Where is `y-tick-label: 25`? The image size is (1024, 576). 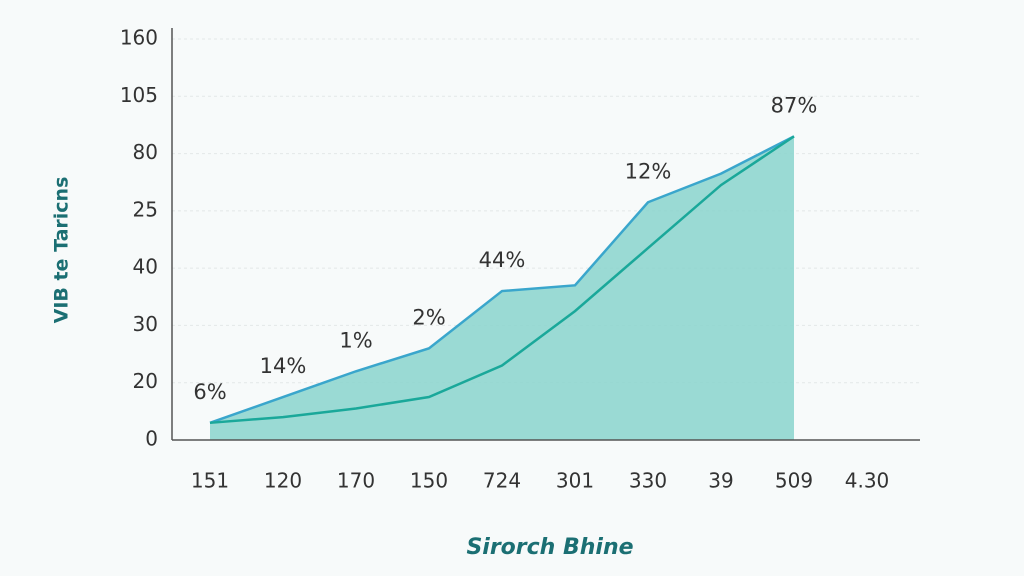 y-tick-label: 25 is located at coordinates (145, 209).